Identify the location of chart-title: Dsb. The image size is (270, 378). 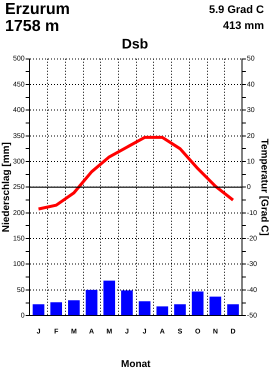
(135, 43).